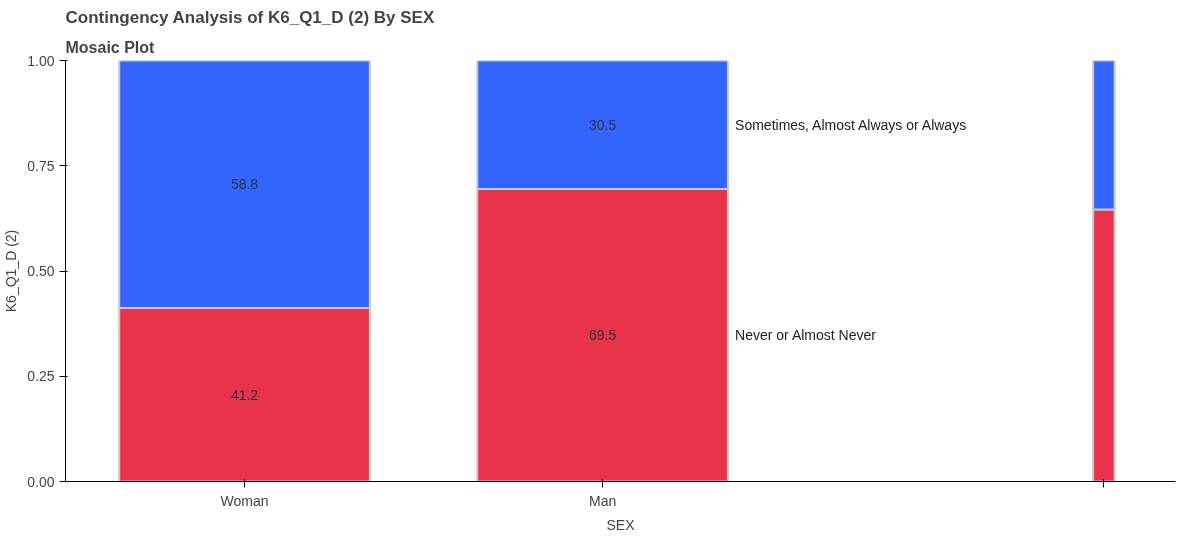 The height and width of the screenshot is (543, 1188). Describe the element at coordinates (851, 124) in the screenshot. I see `series-label: Sometimes, Almost Always or Always` at that location.